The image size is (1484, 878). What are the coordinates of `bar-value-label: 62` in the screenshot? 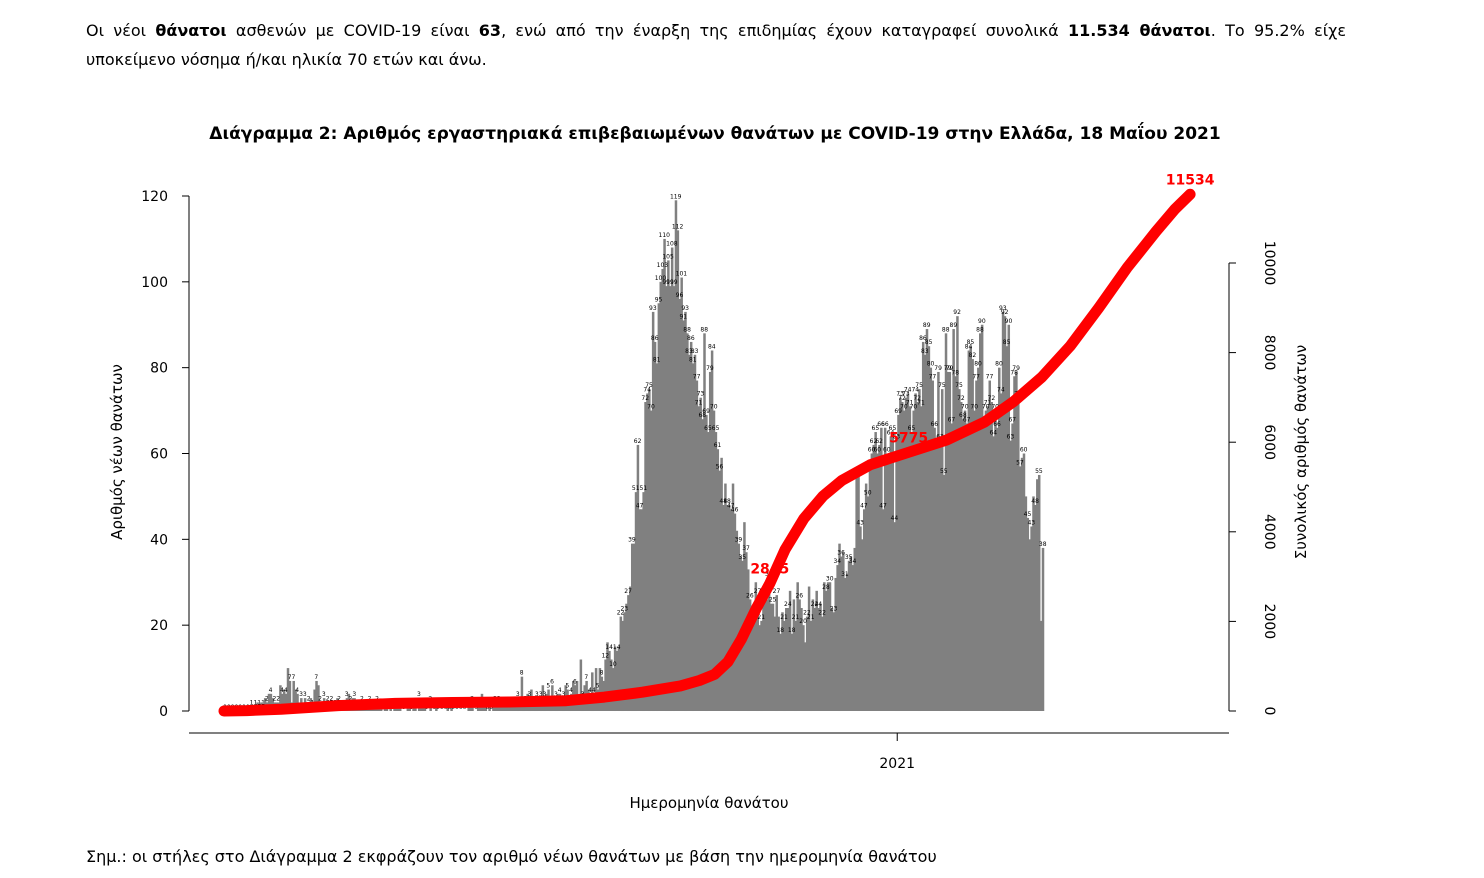 It's located at (874, 441).